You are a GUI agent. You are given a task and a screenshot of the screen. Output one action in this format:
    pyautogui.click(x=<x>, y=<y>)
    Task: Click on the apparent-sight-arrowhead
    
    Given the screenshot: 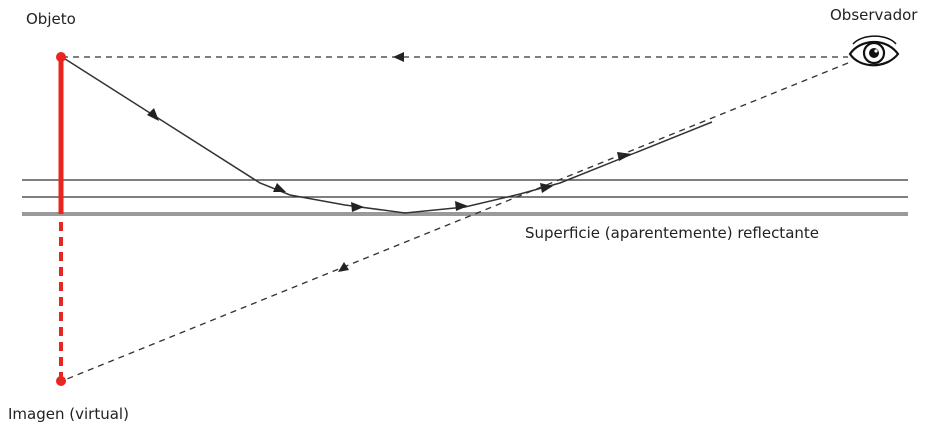 What is the action you would take?
    pyautogui.click(x=343, y=267)
    